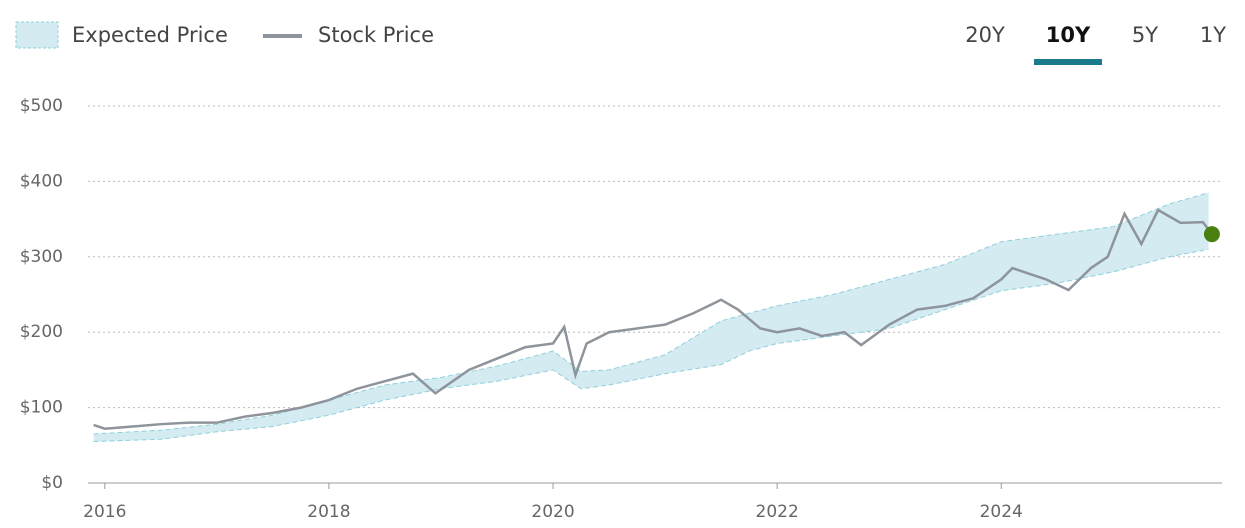 The image size is (1245, 528). What do you see at coordinates (41, 257) in the screenshot?
I see `y-tick-label: $300` at bounding box center [41, 257].